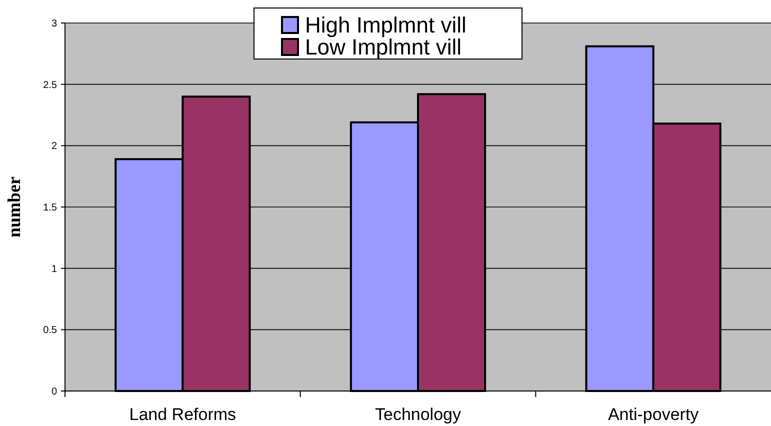 Image resolution: width=771 pixels, height=426 pixels. I want to click on y-tick-label: 2.5, so click(50, 85).